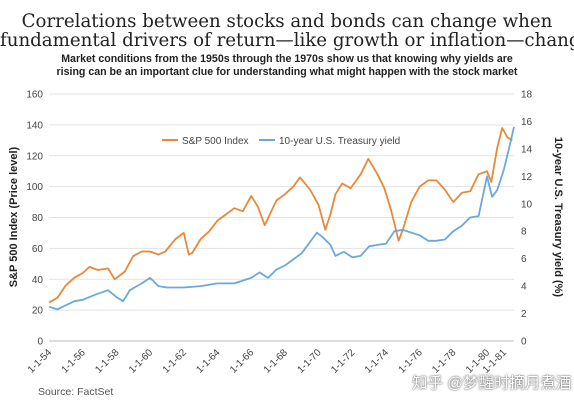 The image size is (574, 409). I want to click on legend-label-treasury: 10-year U.S. Treasury yield, so click(339, 141).